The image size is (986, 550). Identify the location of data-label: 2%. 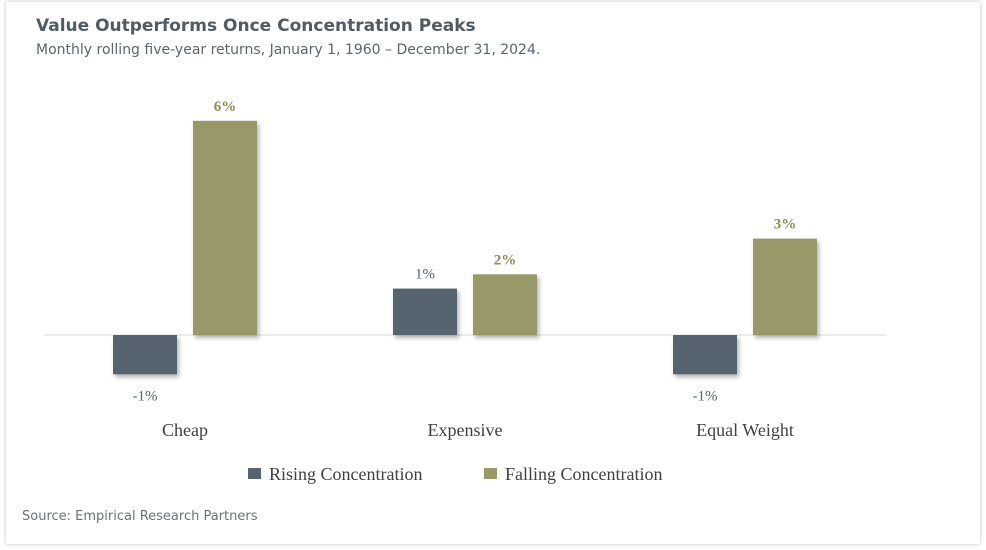
(505, 260).